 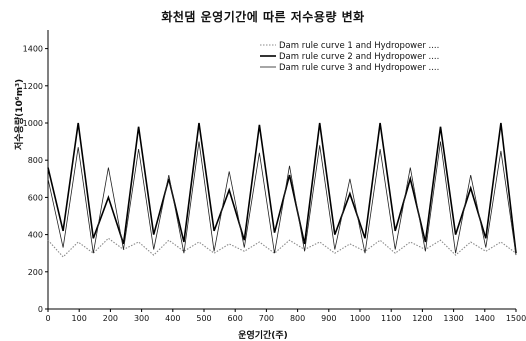 What do you see at coordinates (35, 160) in the screenshot?
I see `y-tick-label: 800` at bounding box center [35, 160].